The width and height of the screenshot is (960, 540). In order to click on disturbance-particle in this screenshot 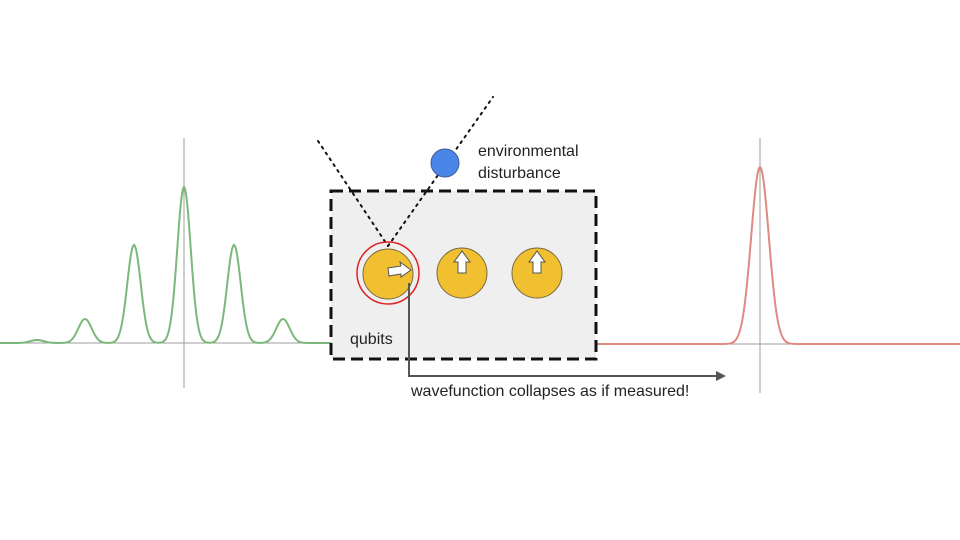, I will do `click(445, 163)`.